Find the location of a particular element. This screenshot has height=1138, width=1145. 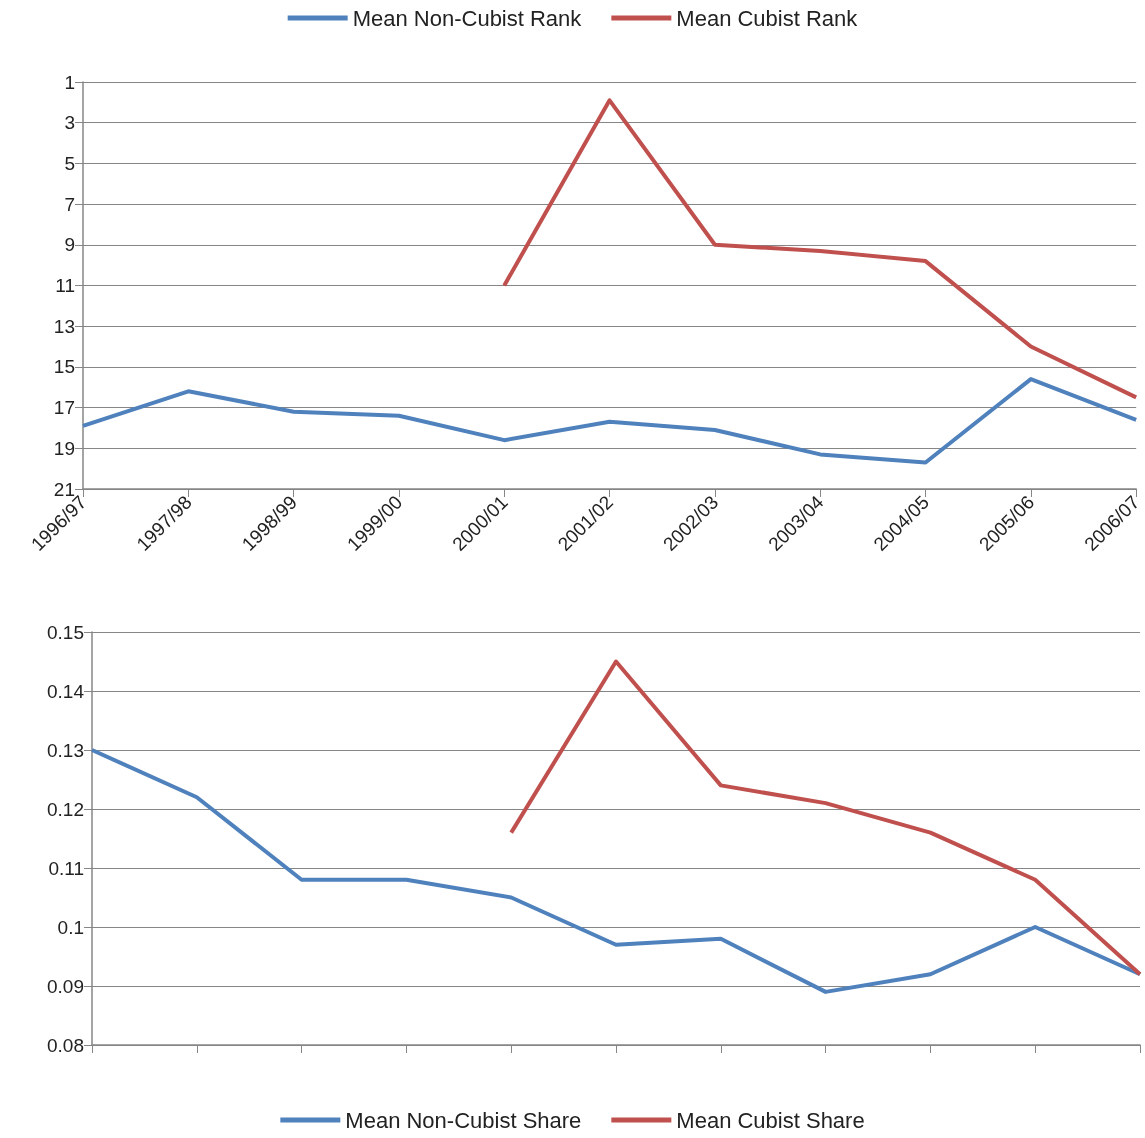

y-tick-label: 19 is located at coordinates (64, 448).